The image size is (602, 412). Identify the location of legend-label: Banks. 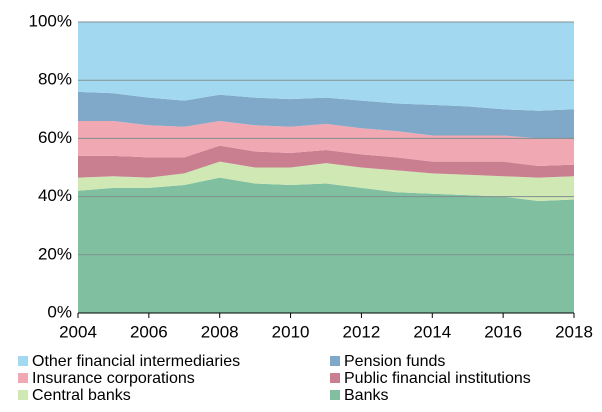
(366, 395).